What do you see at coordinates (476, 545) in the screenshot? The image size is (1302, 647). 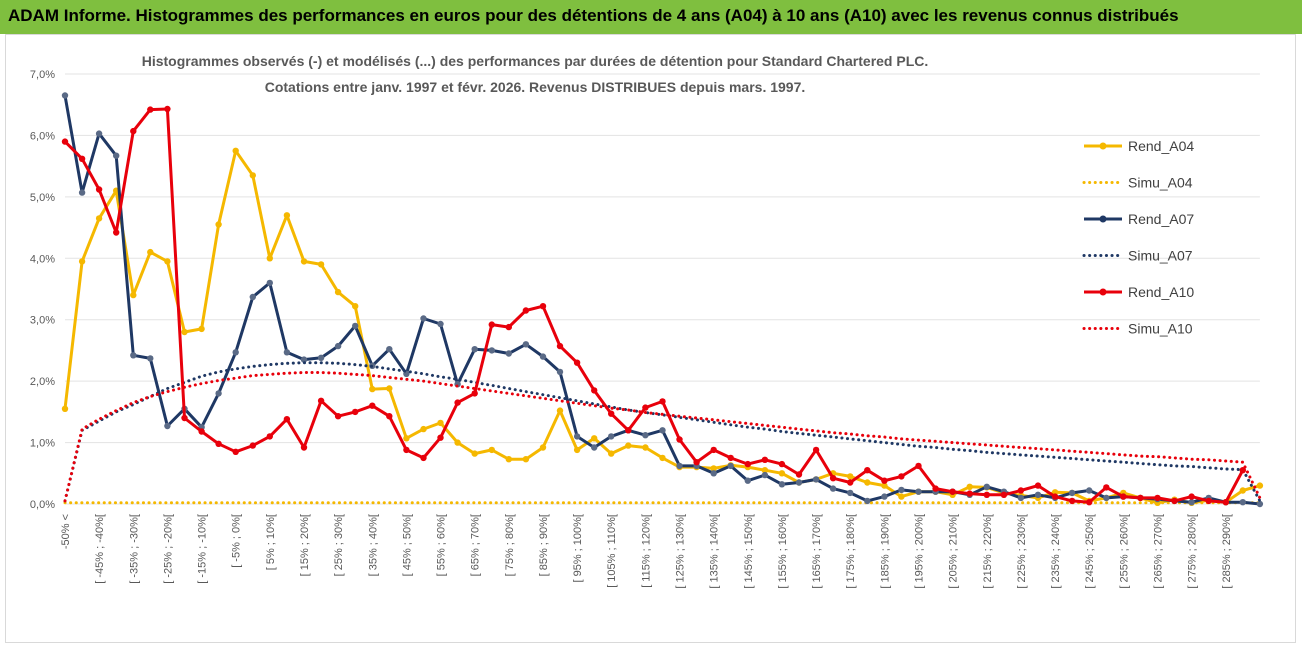 I see `x-tick-label: [ 65% ; 70%[` at bounding box center [476, 545].